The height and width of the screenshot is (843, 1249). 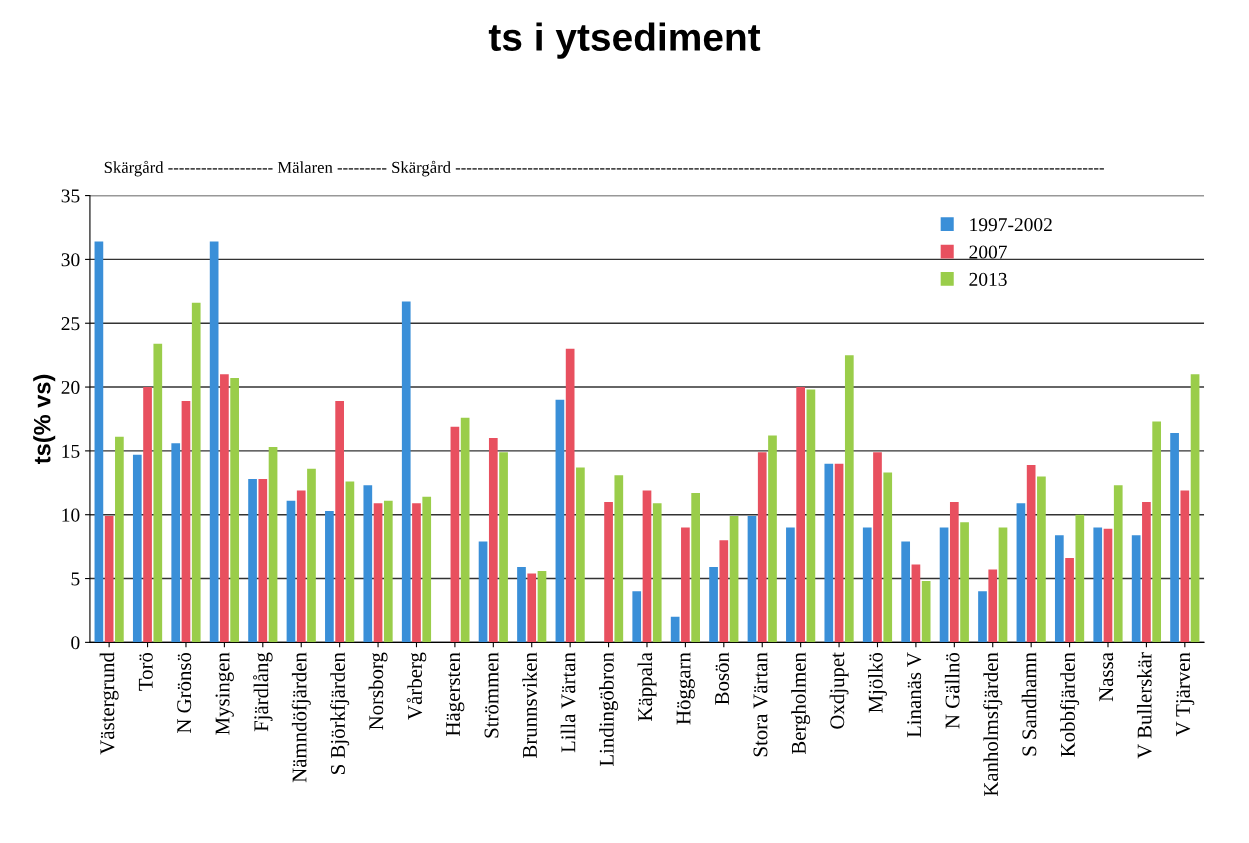 What do you see at coordinates (145, 671) in the screenshot?
I see `x-tick-label: Torö` at bounding box center [145, 671].